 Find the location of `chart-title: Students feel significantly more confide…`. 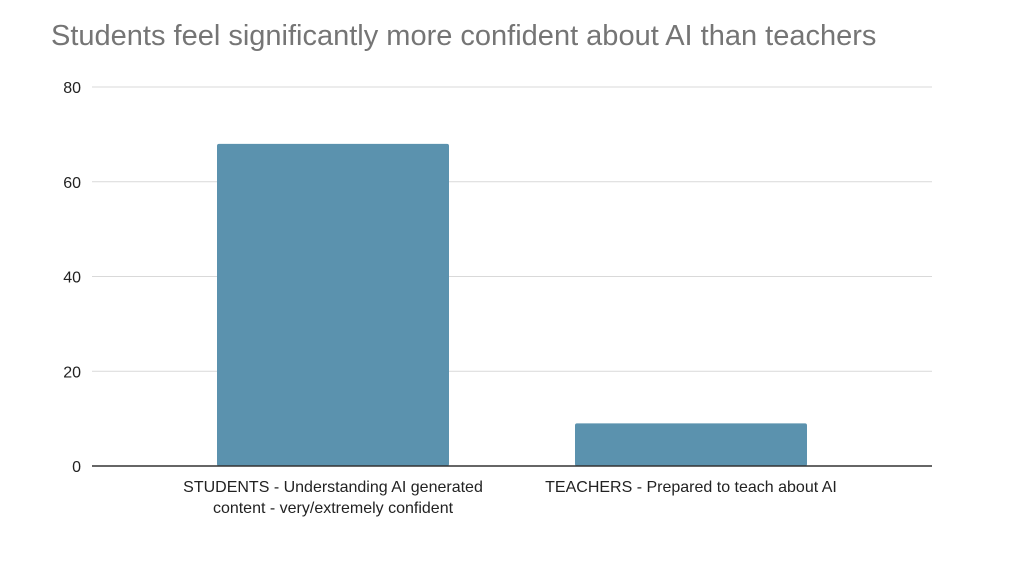

chart-title: Students feel significantly more confide… is located at coordinates (464, 36).